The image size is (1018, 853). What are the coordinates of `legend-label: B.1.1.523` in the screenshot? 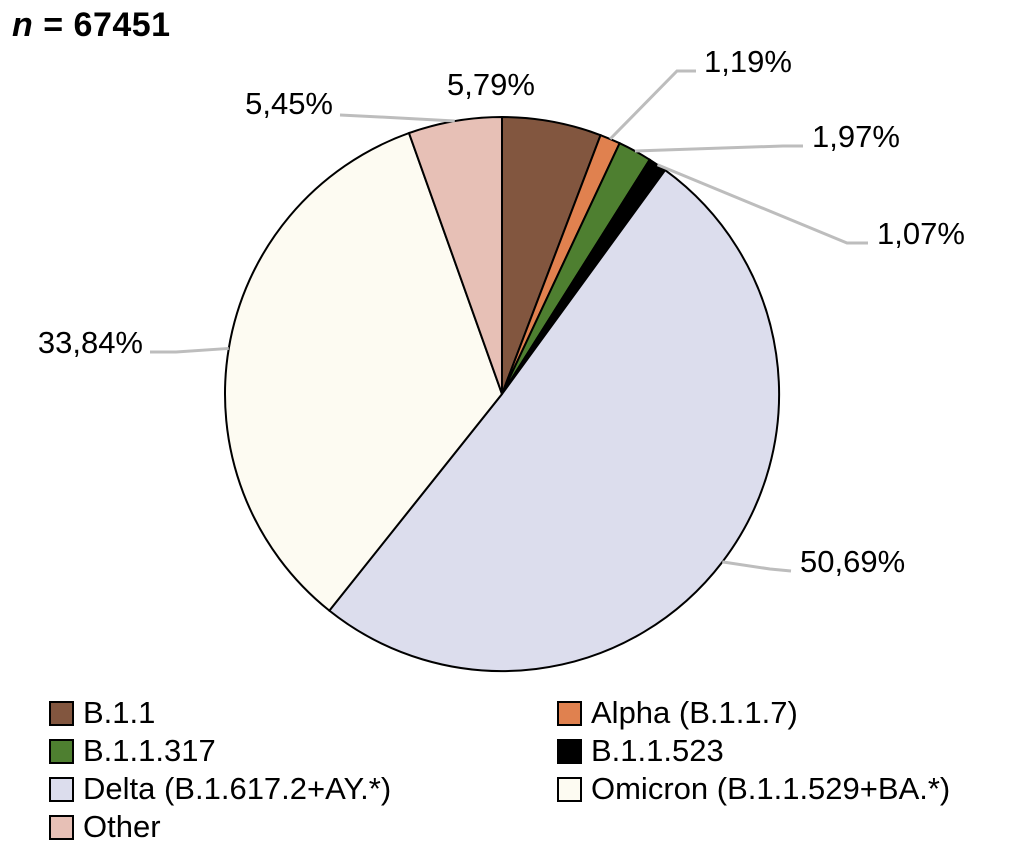 It's located at (657, 750).